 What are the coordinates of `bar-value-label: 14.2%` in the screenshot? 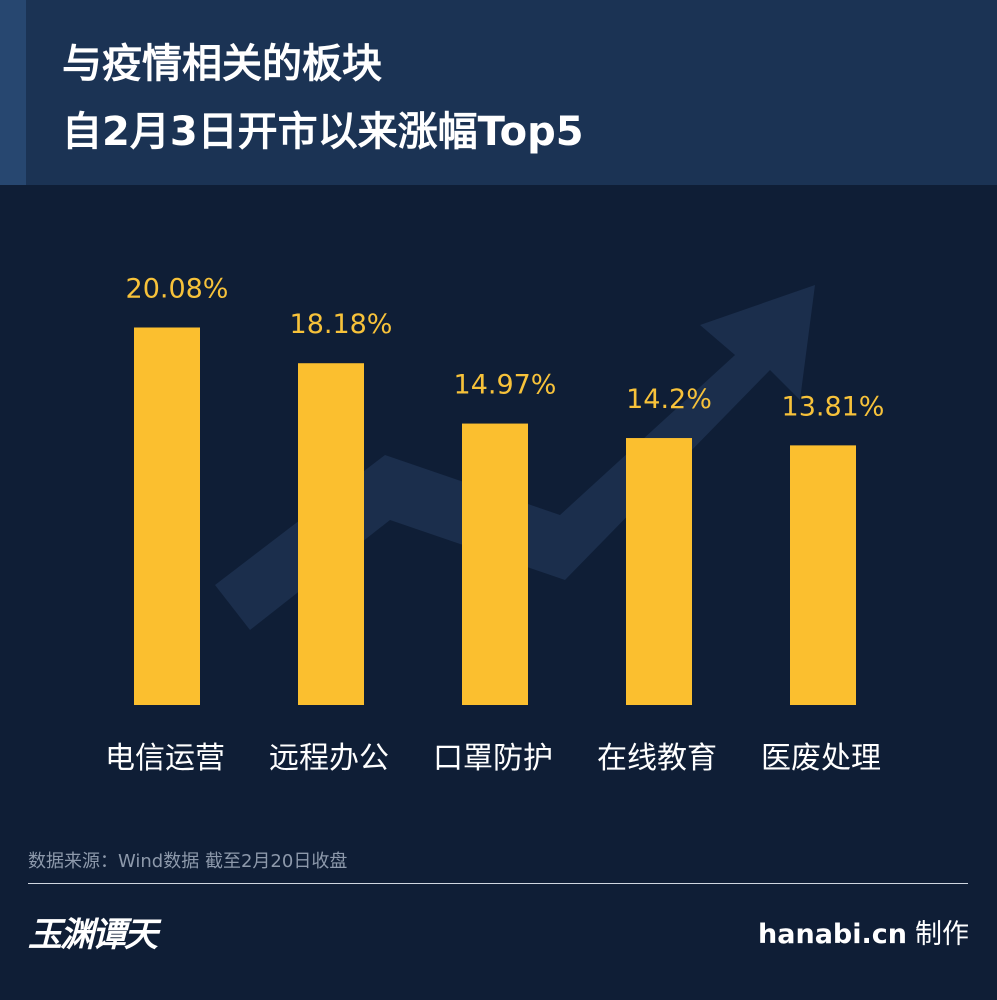 It's located at (669, 399).